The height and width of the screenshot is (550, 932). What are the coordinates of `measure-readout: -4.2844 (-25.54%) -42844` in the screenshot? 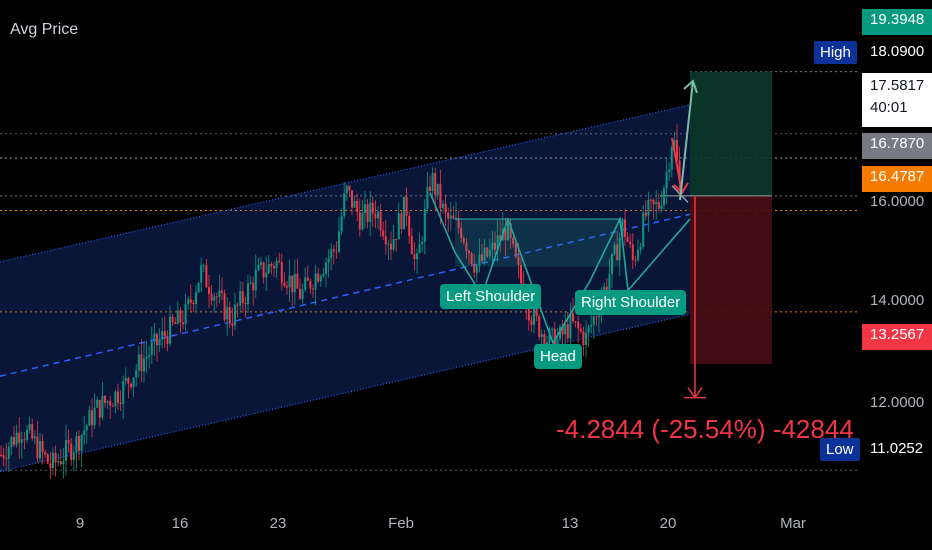 It's located at (705, 429).